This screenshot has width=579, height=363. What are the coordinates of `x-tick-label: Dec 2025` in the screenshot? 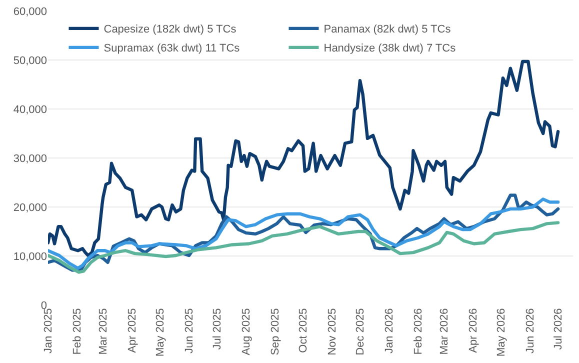 It's located at (360, 332).